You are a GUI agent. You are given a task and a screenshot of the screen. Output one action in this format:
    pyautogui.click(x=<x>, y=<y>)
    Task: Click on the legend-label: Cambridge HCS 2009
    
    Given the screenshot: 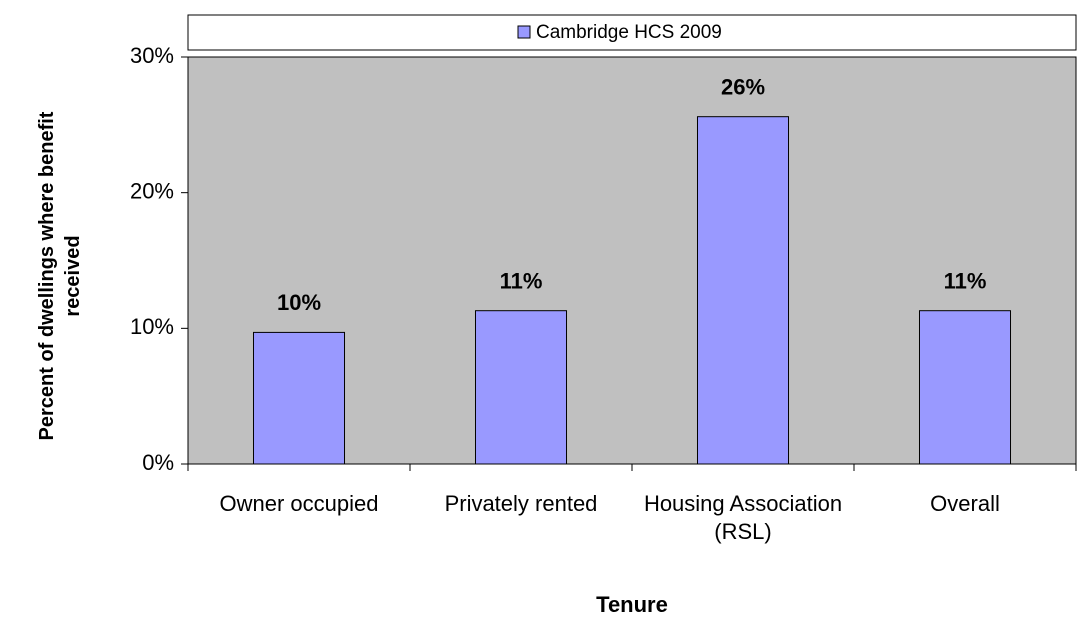 What is the action you would take?
    pyautogui.click(x=629, y=32)
    